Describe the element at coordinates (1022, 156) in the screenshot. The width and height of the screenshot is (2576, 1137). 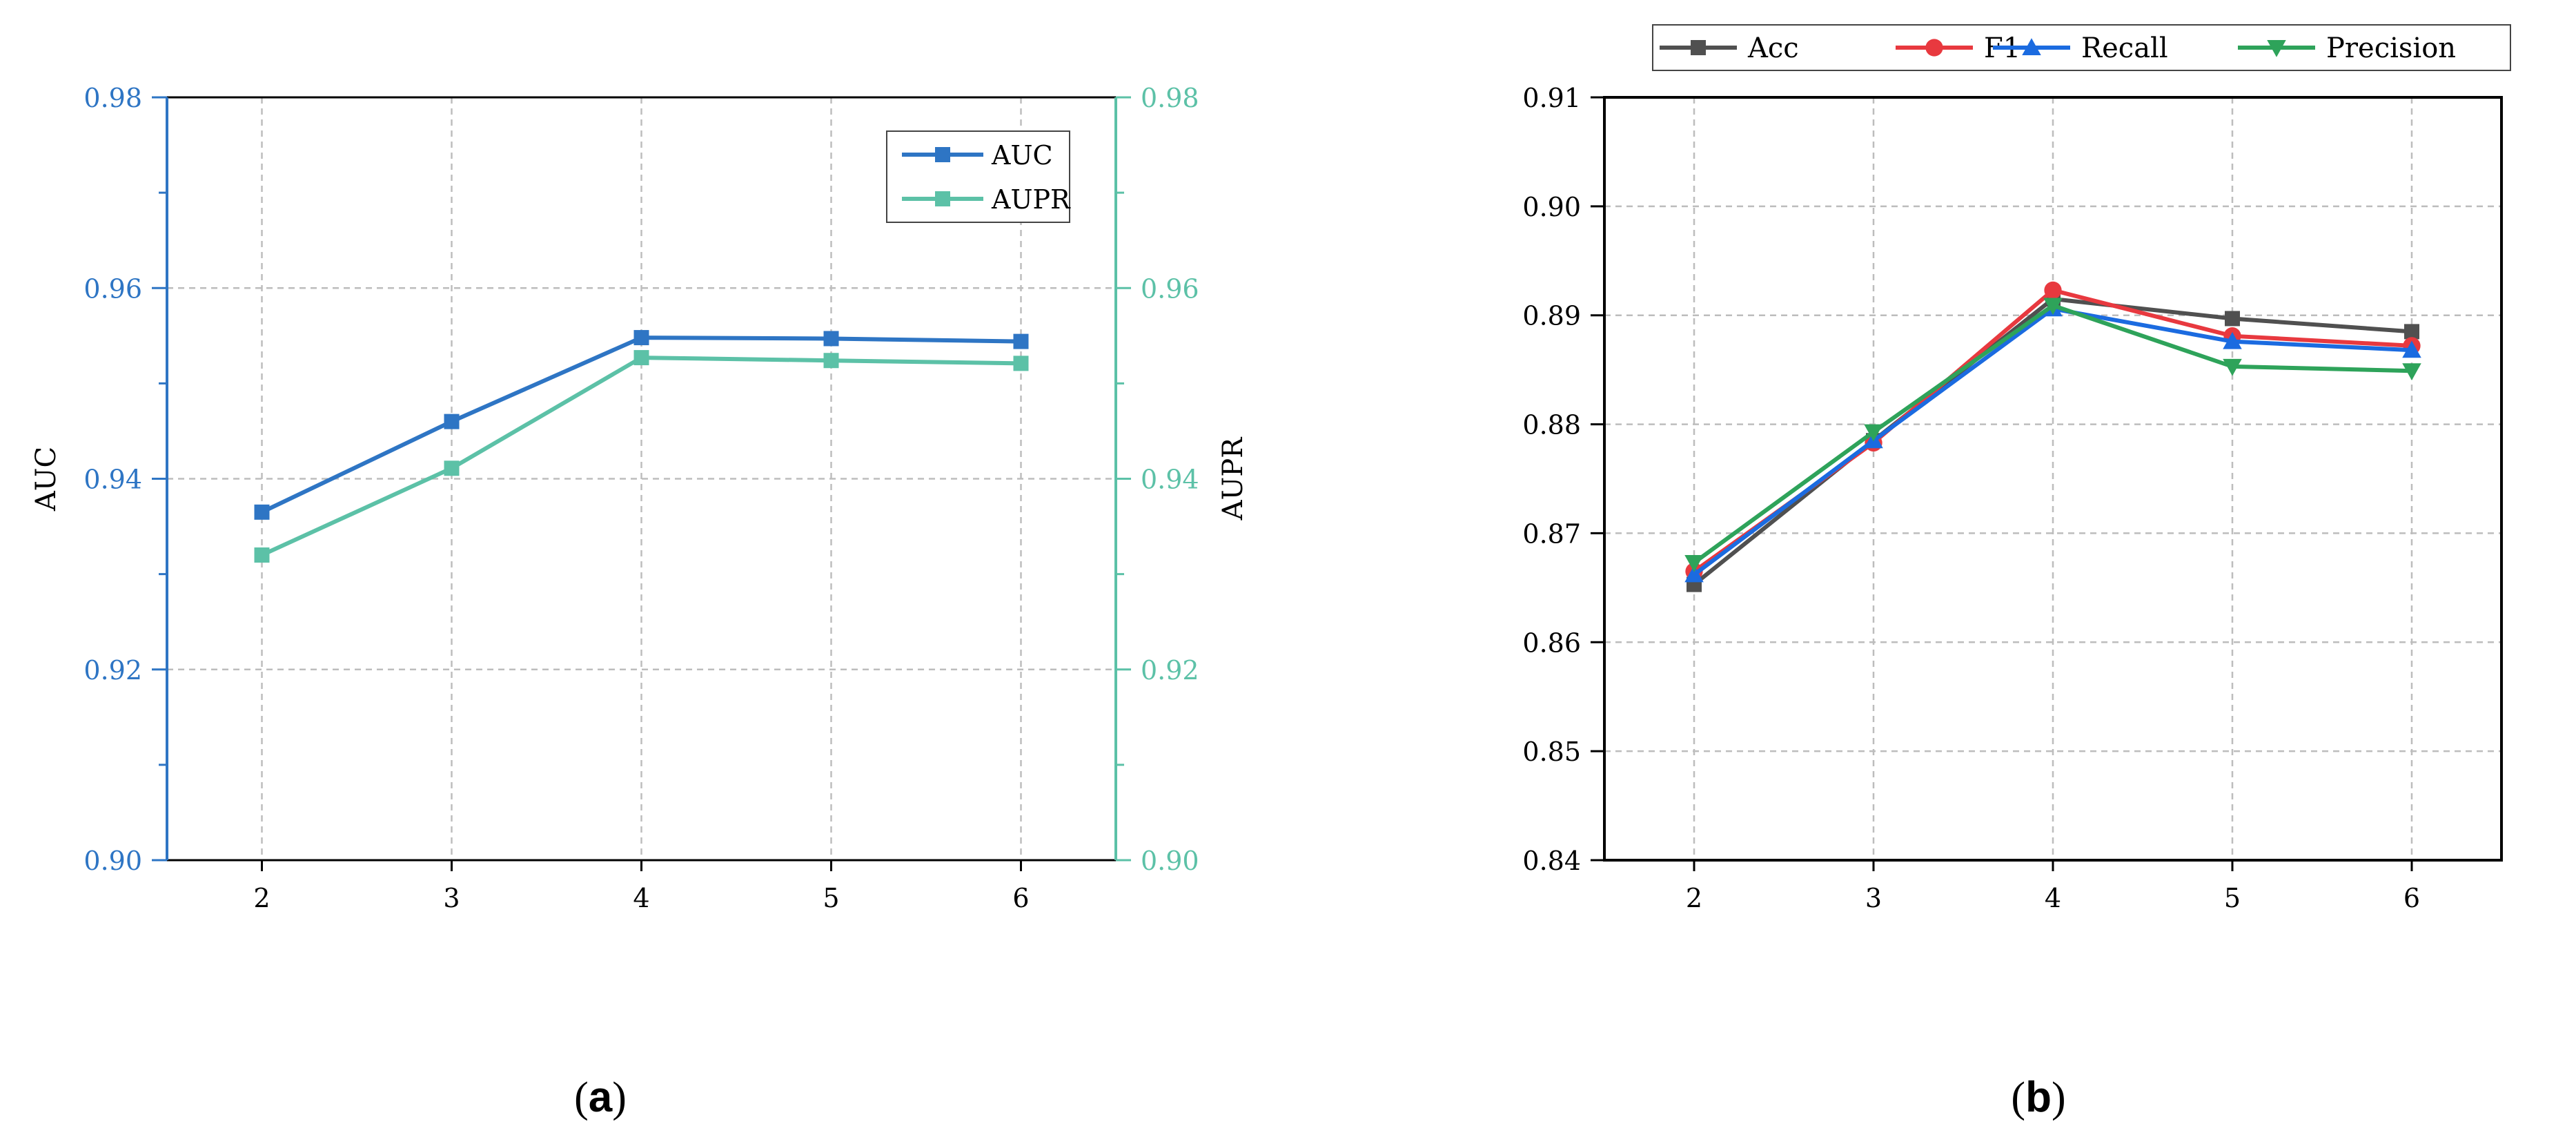
I see `legend-label: AUC` at that location.